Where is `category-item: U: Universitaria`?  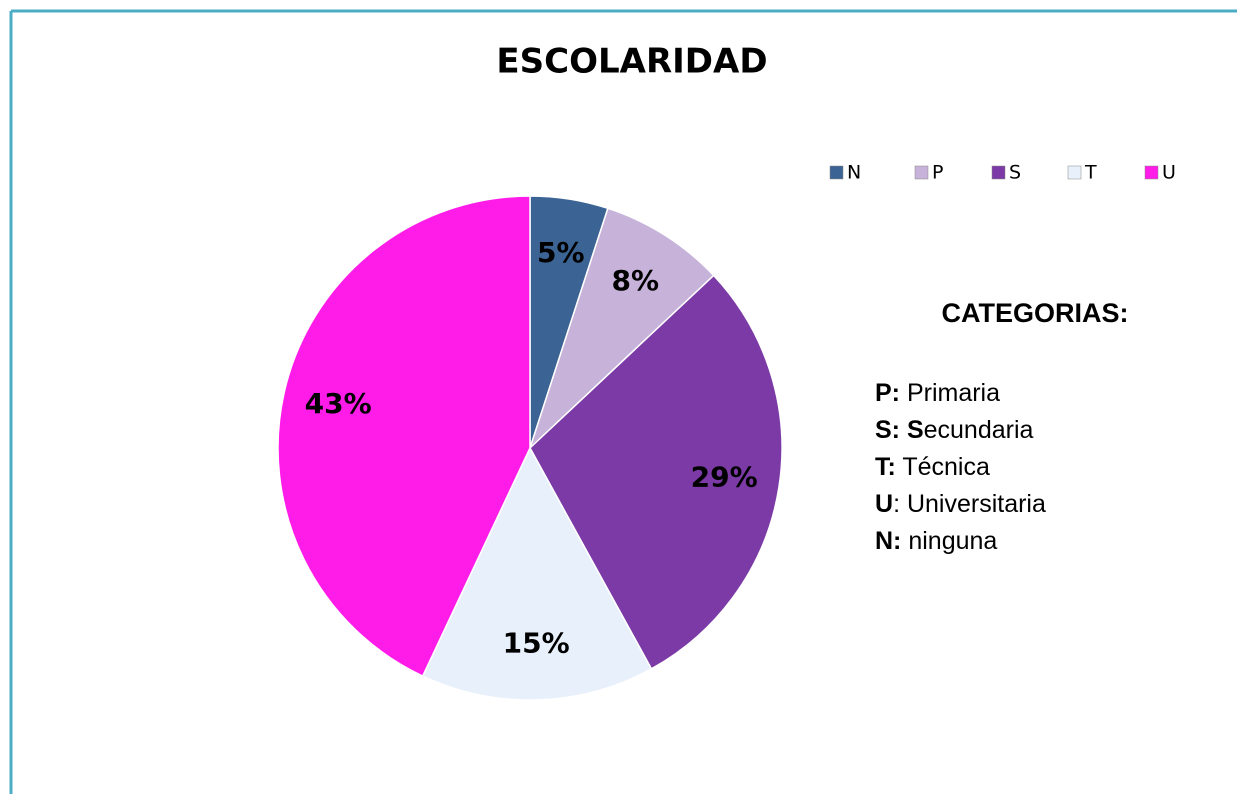
category-item: U: Universitaria is located at coordinates (1045, 504).